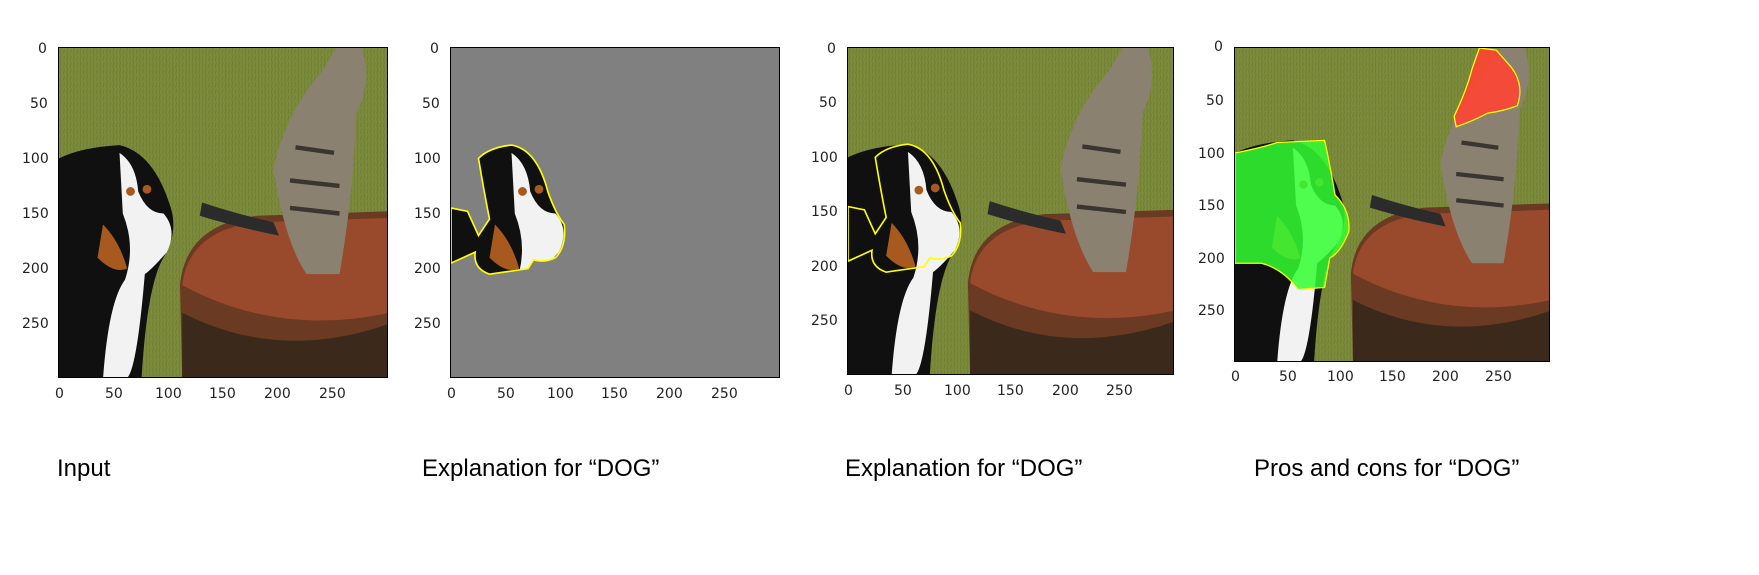 The image size is (1759, 575). I want to click on panel-caption: Input, so click(83, 469).